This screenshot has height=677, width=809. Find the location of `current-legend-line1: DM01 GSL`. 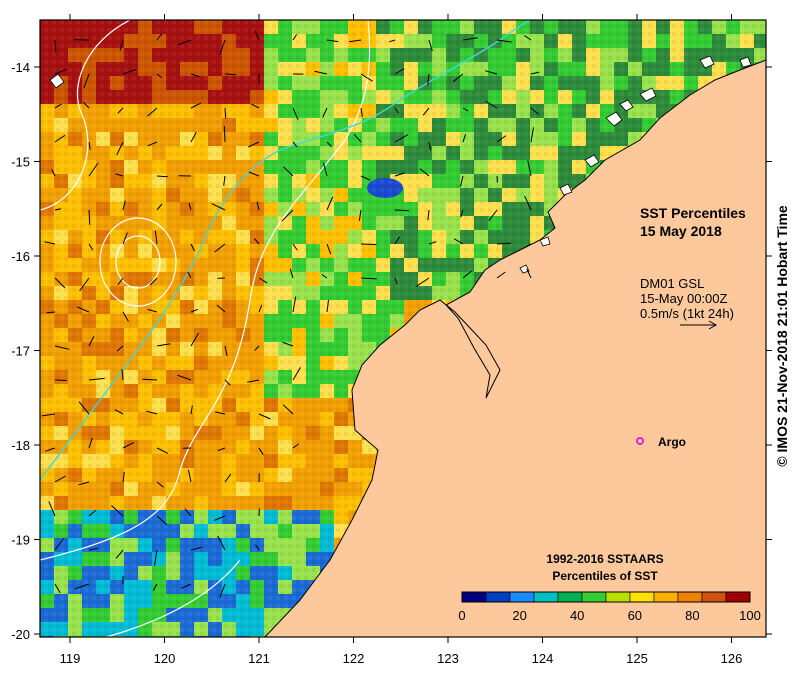

current-legend-line1: DM01 GSL is located at coordinates (672, 283).